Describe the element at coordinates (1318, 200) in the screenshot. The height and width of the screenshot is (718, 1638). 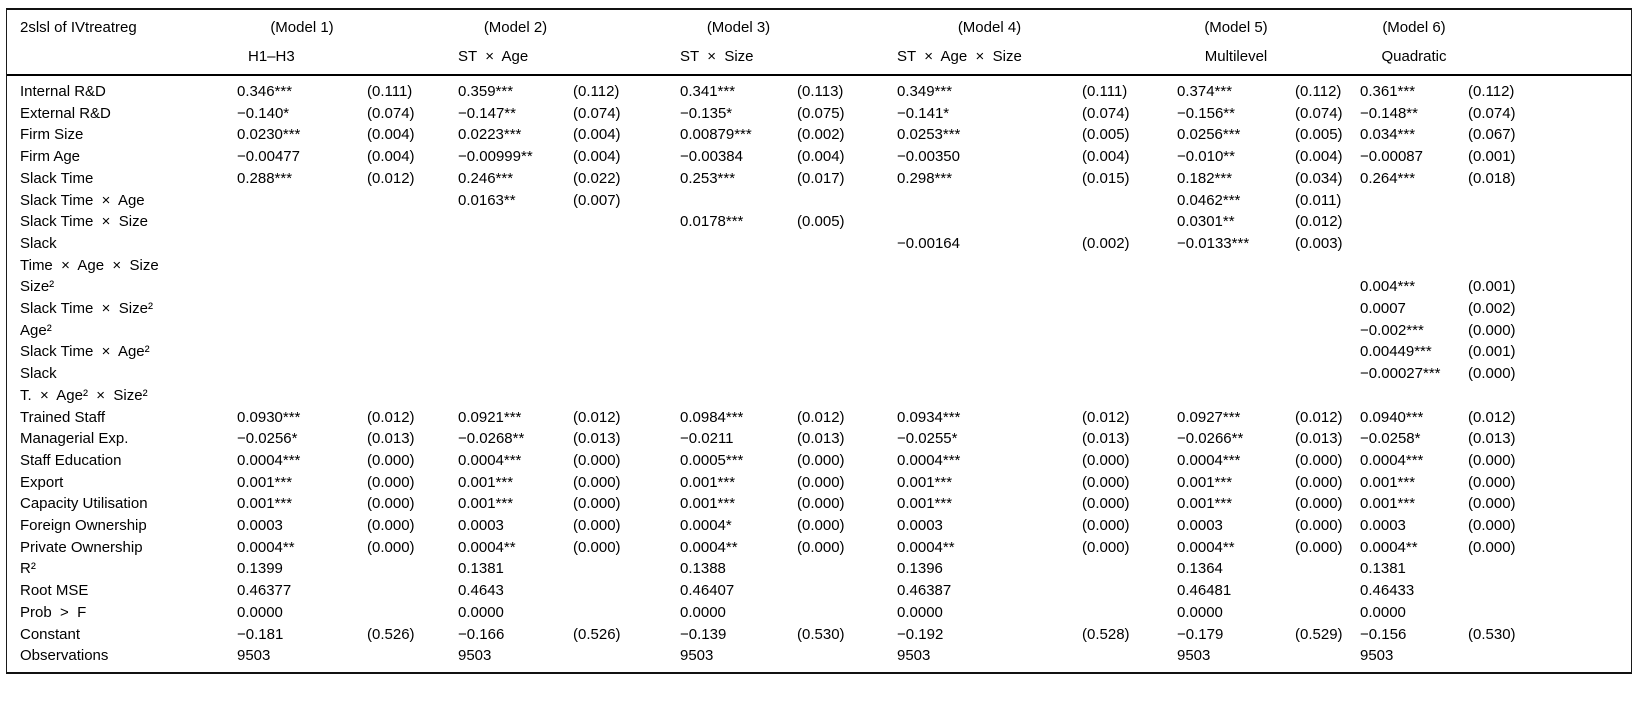
I see `stderr-cell: (0.011)` at that location.